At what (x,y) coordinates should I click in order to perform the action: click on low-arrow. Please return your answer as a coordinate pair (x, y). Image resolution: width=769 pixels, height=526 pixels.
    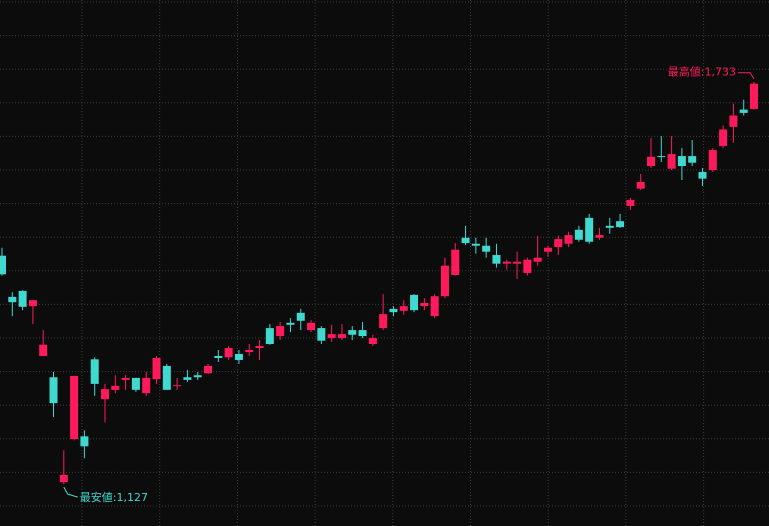
    Looking at the image, I should click on (70, 492).